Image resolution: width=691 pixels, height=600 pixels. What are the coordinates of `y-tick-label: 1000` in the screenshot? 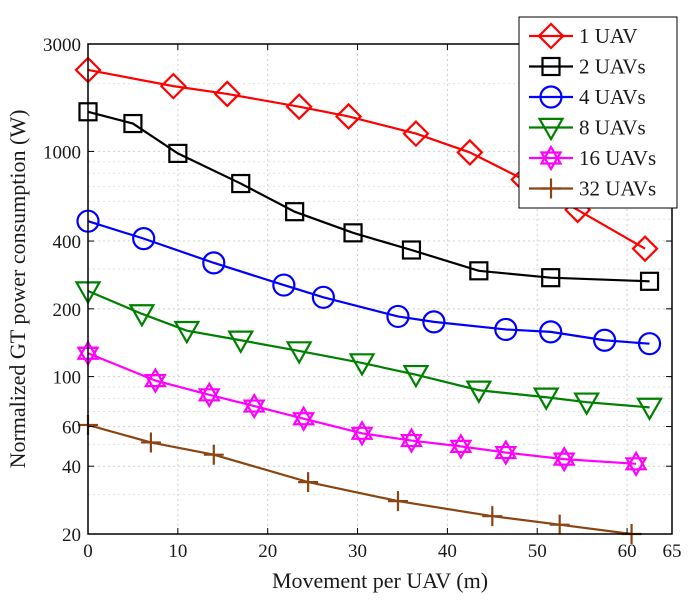 It's located at (62, 152).